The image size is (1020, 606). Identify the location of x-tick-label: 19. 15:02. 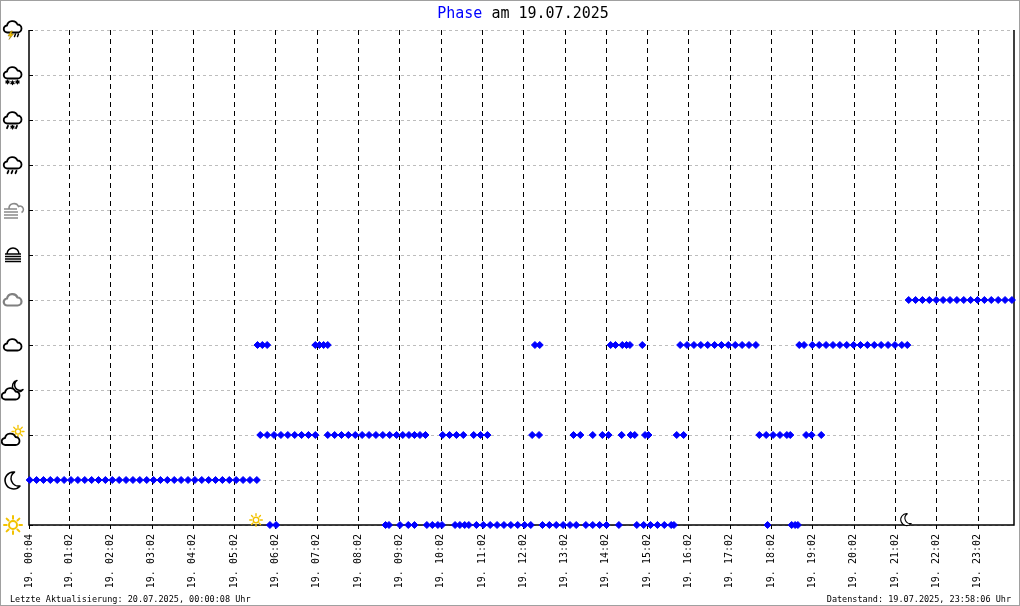
(646, 561).